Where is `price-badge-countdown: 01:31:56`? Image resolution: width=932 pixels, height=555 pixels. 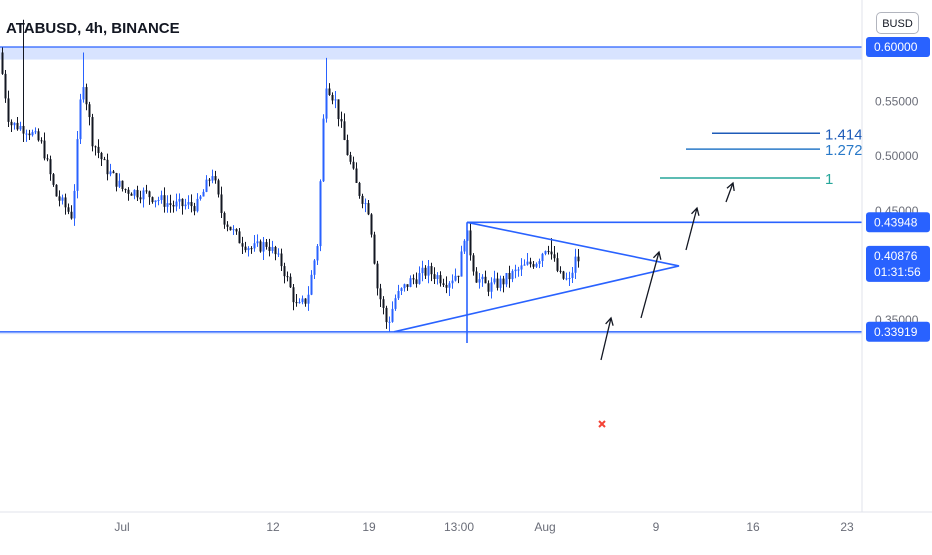
price-badge-countdown: 01:31:56 is located at coordinates (897, 272).